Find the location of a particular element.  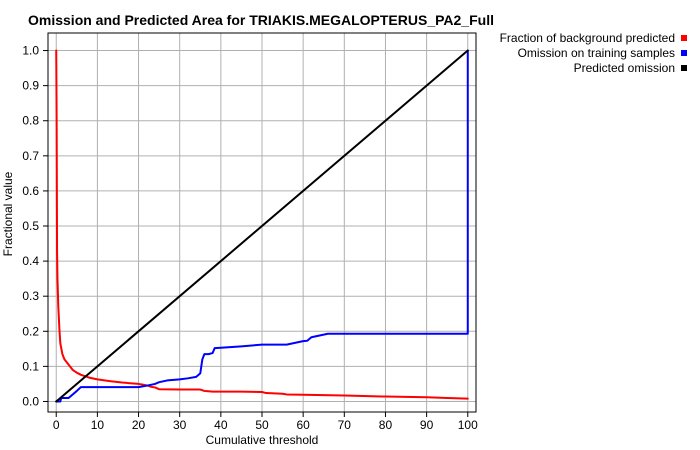

x-tick-label: 90 is located at coordinates (427, 425).